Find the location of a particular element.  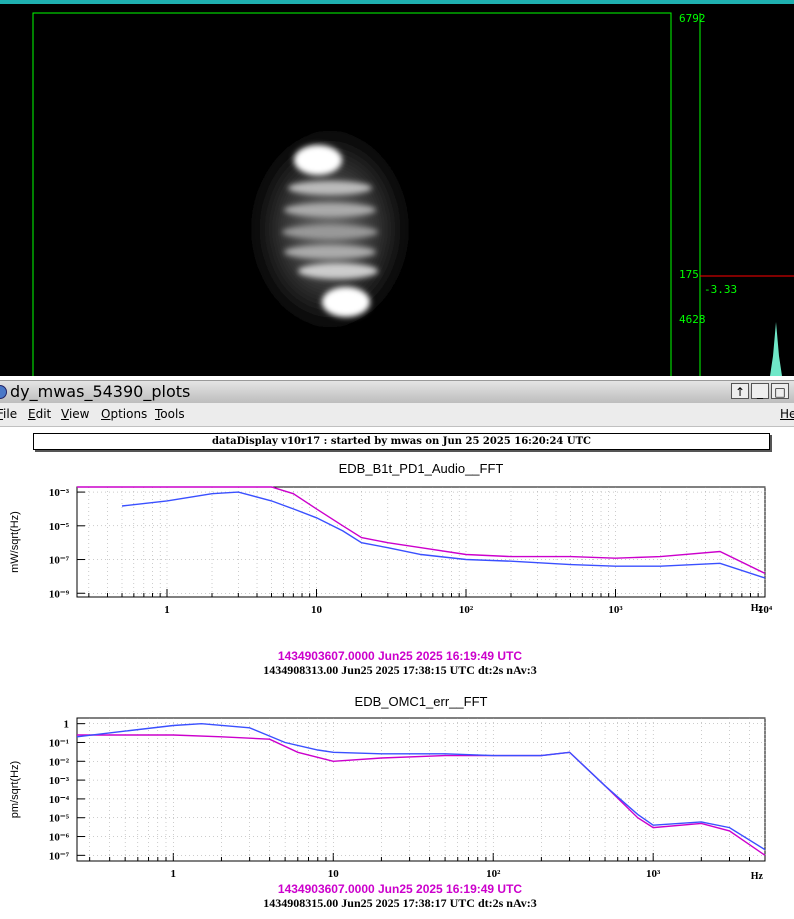

menu-edit: Edit is located at coordinates (40, 414).